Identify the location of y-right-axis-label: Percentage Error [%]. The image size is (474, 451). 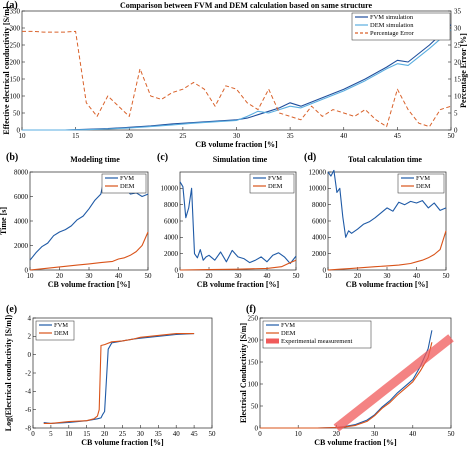
(463, 70).